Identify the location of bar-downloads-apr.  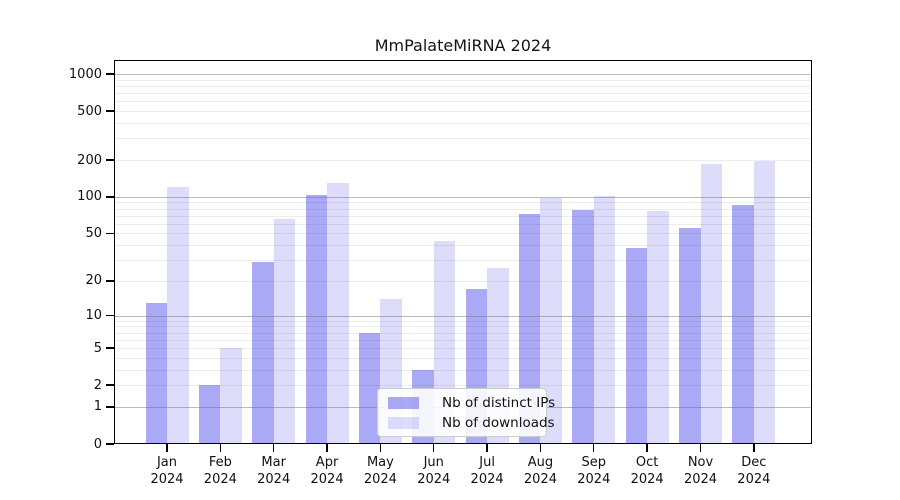
(338, 313).